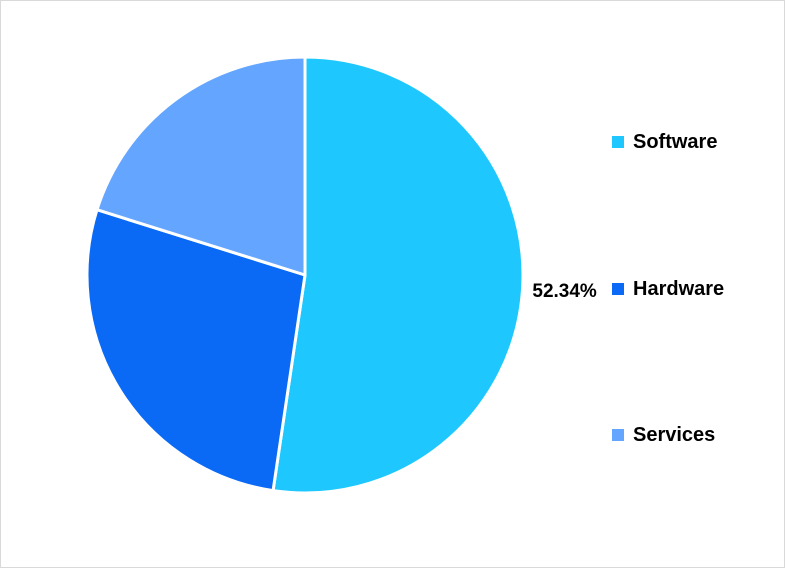 The height and width of the screenshot is (568, 785). I want to click on legend-swatch-hardware, so click(618, 289).